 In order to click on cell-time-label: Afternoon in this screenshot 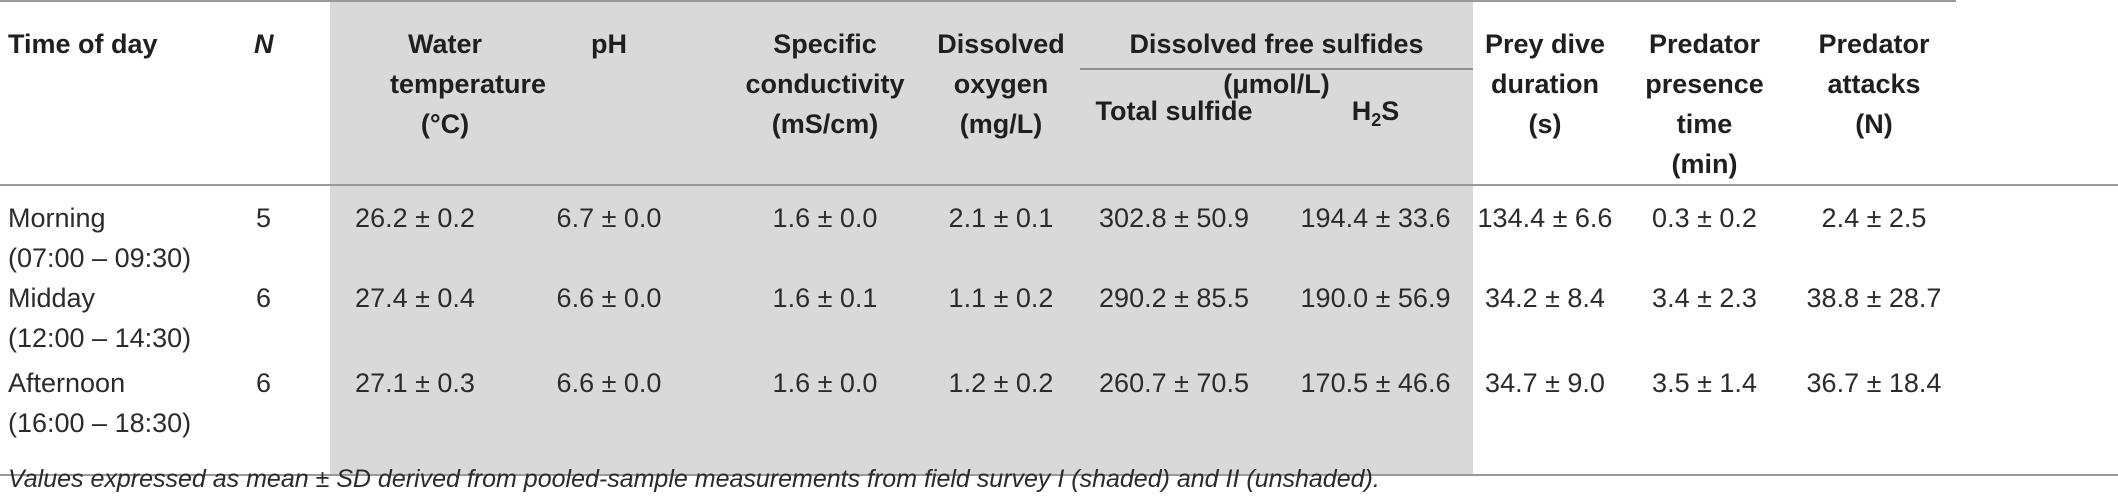, I will do `click(67, 383)`.